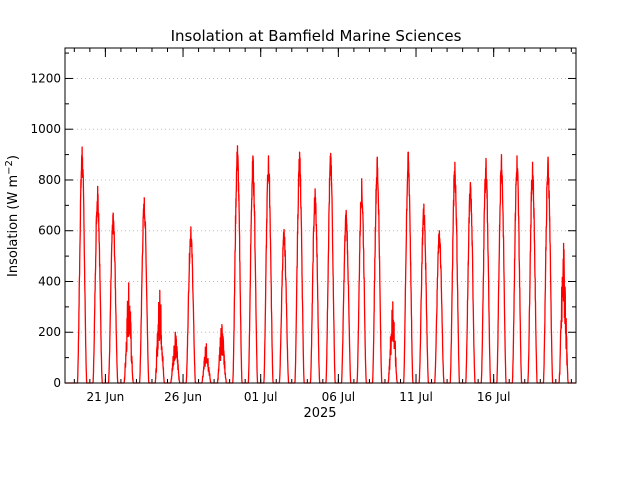 The width and height of the screenshot is (640, 480). What do you see at coordinates (45, 78) in the screenshot?
I see `y-tick-label: 1200` at bounding box center [45, 78].